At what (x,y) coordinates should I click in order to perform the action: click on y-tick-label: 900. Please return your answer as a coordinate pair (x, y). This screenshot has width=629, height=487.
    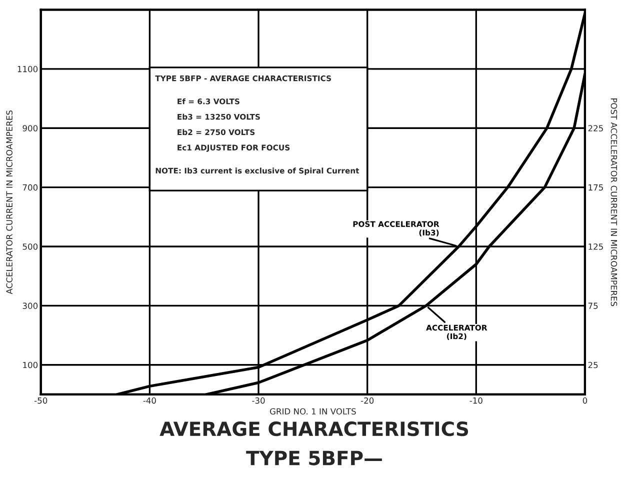
    Looking at the image, I should click on (30, 128).